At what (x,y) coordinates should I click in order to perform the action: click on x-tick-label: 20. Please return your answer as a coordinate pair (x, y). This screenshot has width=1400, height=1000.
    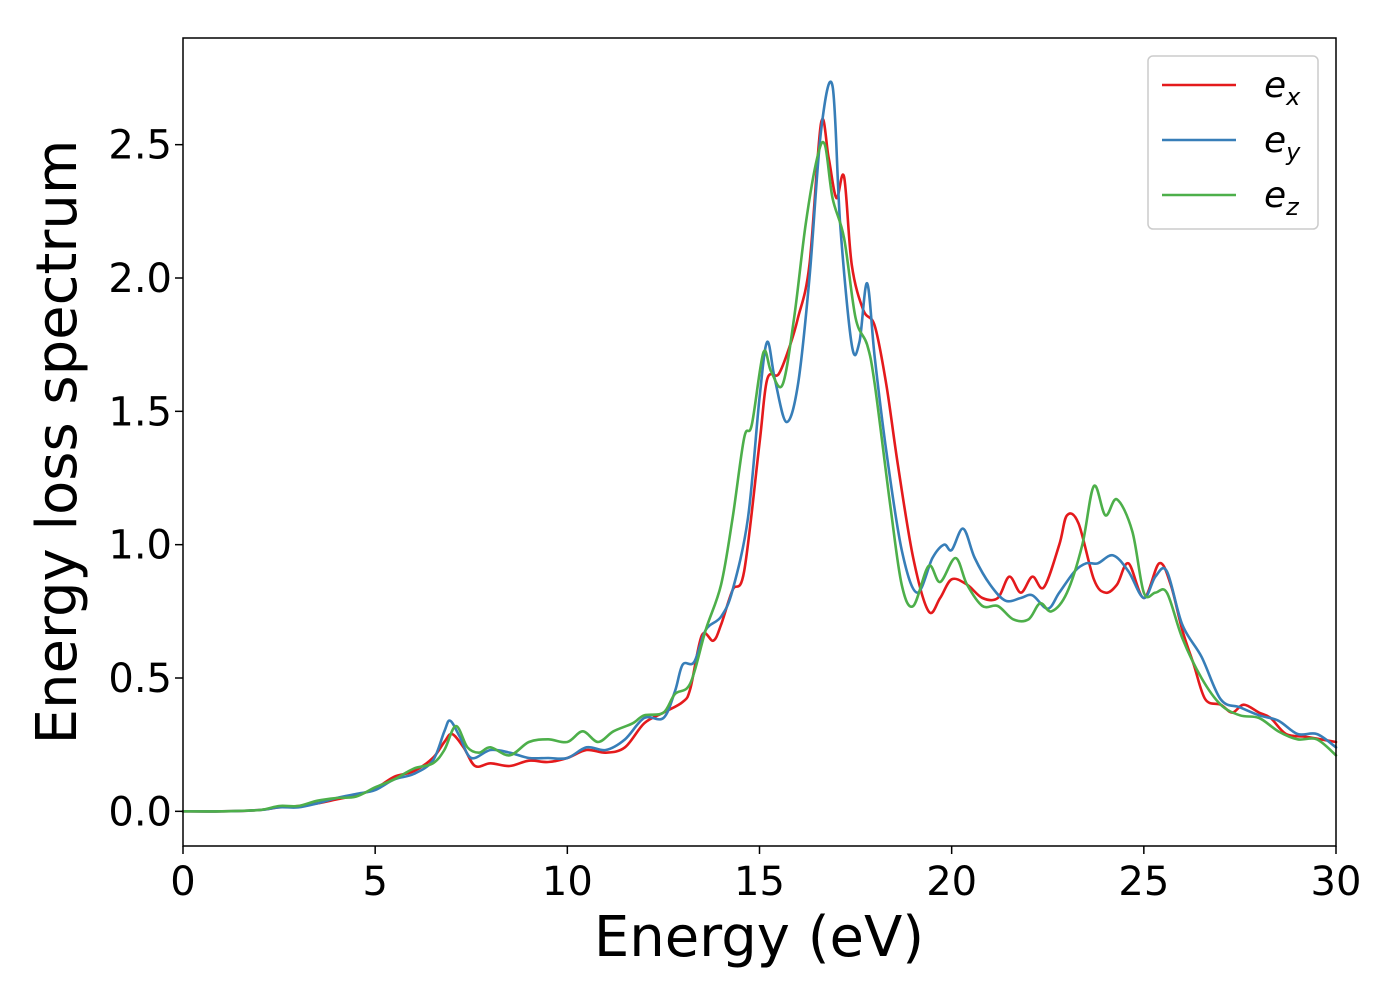
    Looking at the image, I should click on (951, 882).